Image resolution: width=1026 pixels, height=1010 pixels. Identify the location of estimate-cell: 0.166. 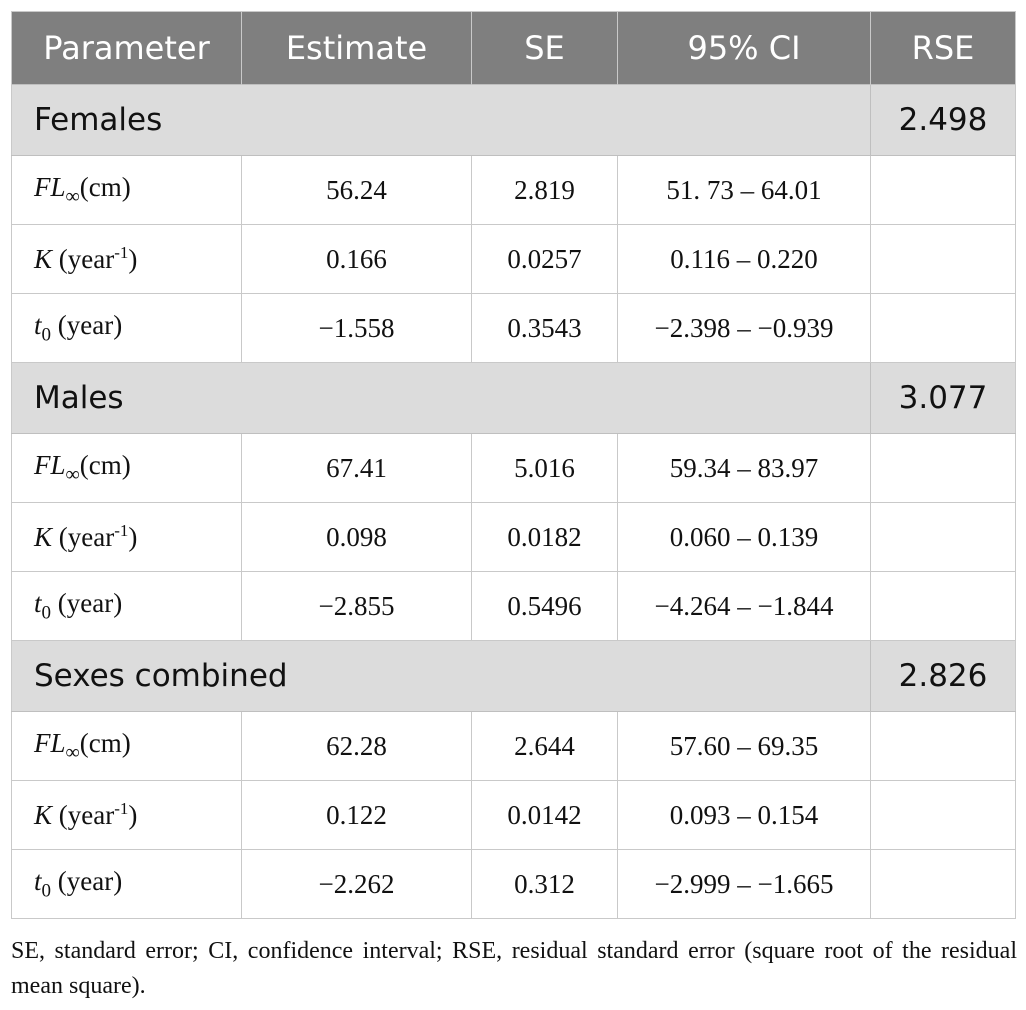
(356, 259).